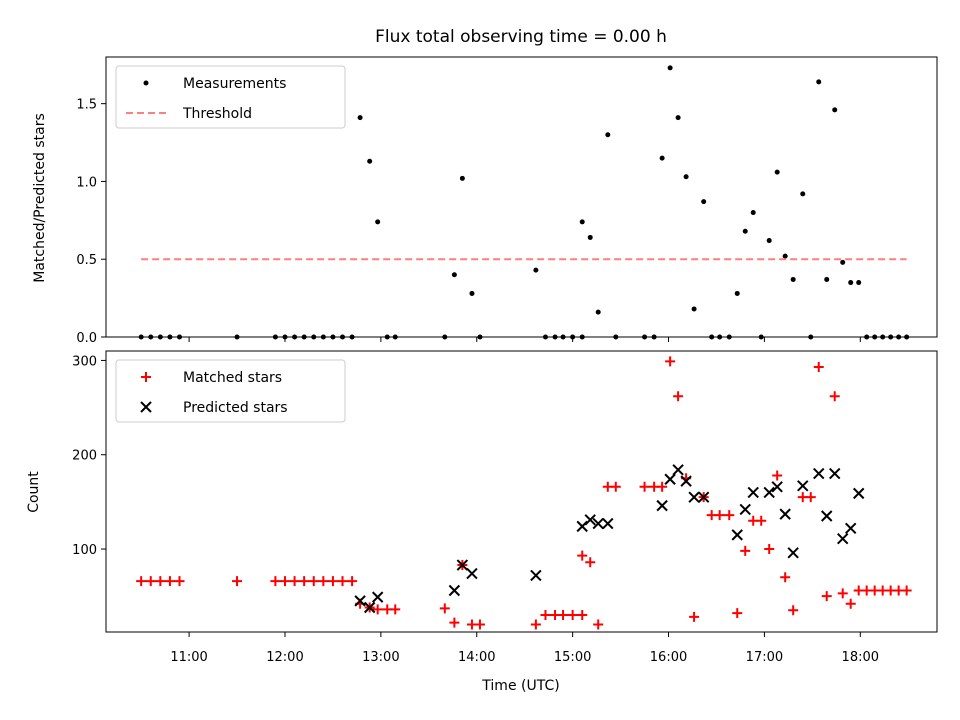  I want to click on legend-label: Threshold, so click(217, 114).